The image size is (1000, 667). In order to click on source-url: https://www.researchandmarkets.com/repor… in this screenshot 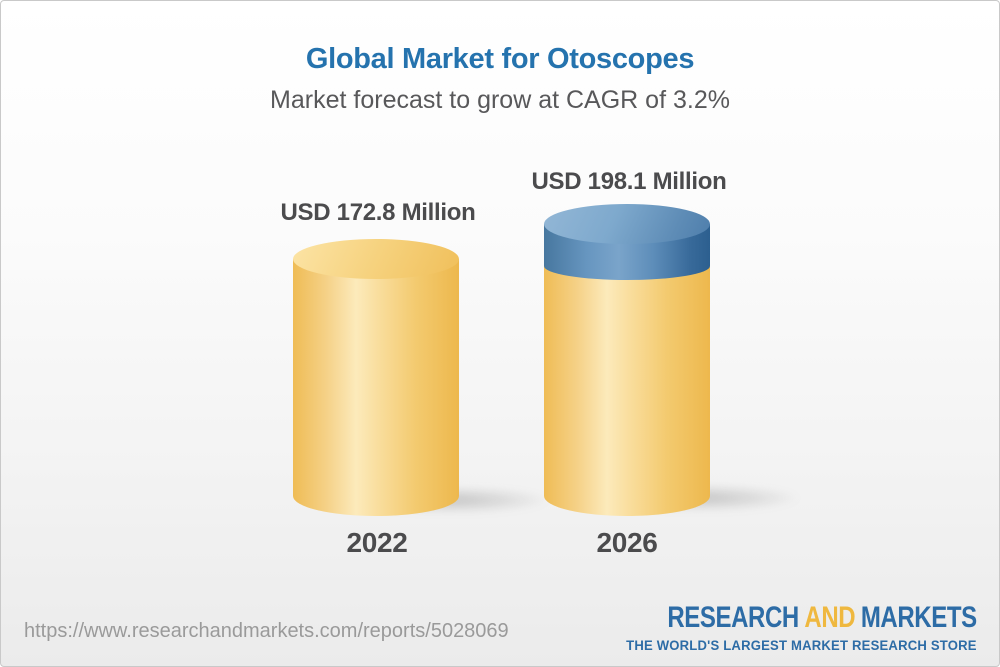, I will do `click(266, 631)`.